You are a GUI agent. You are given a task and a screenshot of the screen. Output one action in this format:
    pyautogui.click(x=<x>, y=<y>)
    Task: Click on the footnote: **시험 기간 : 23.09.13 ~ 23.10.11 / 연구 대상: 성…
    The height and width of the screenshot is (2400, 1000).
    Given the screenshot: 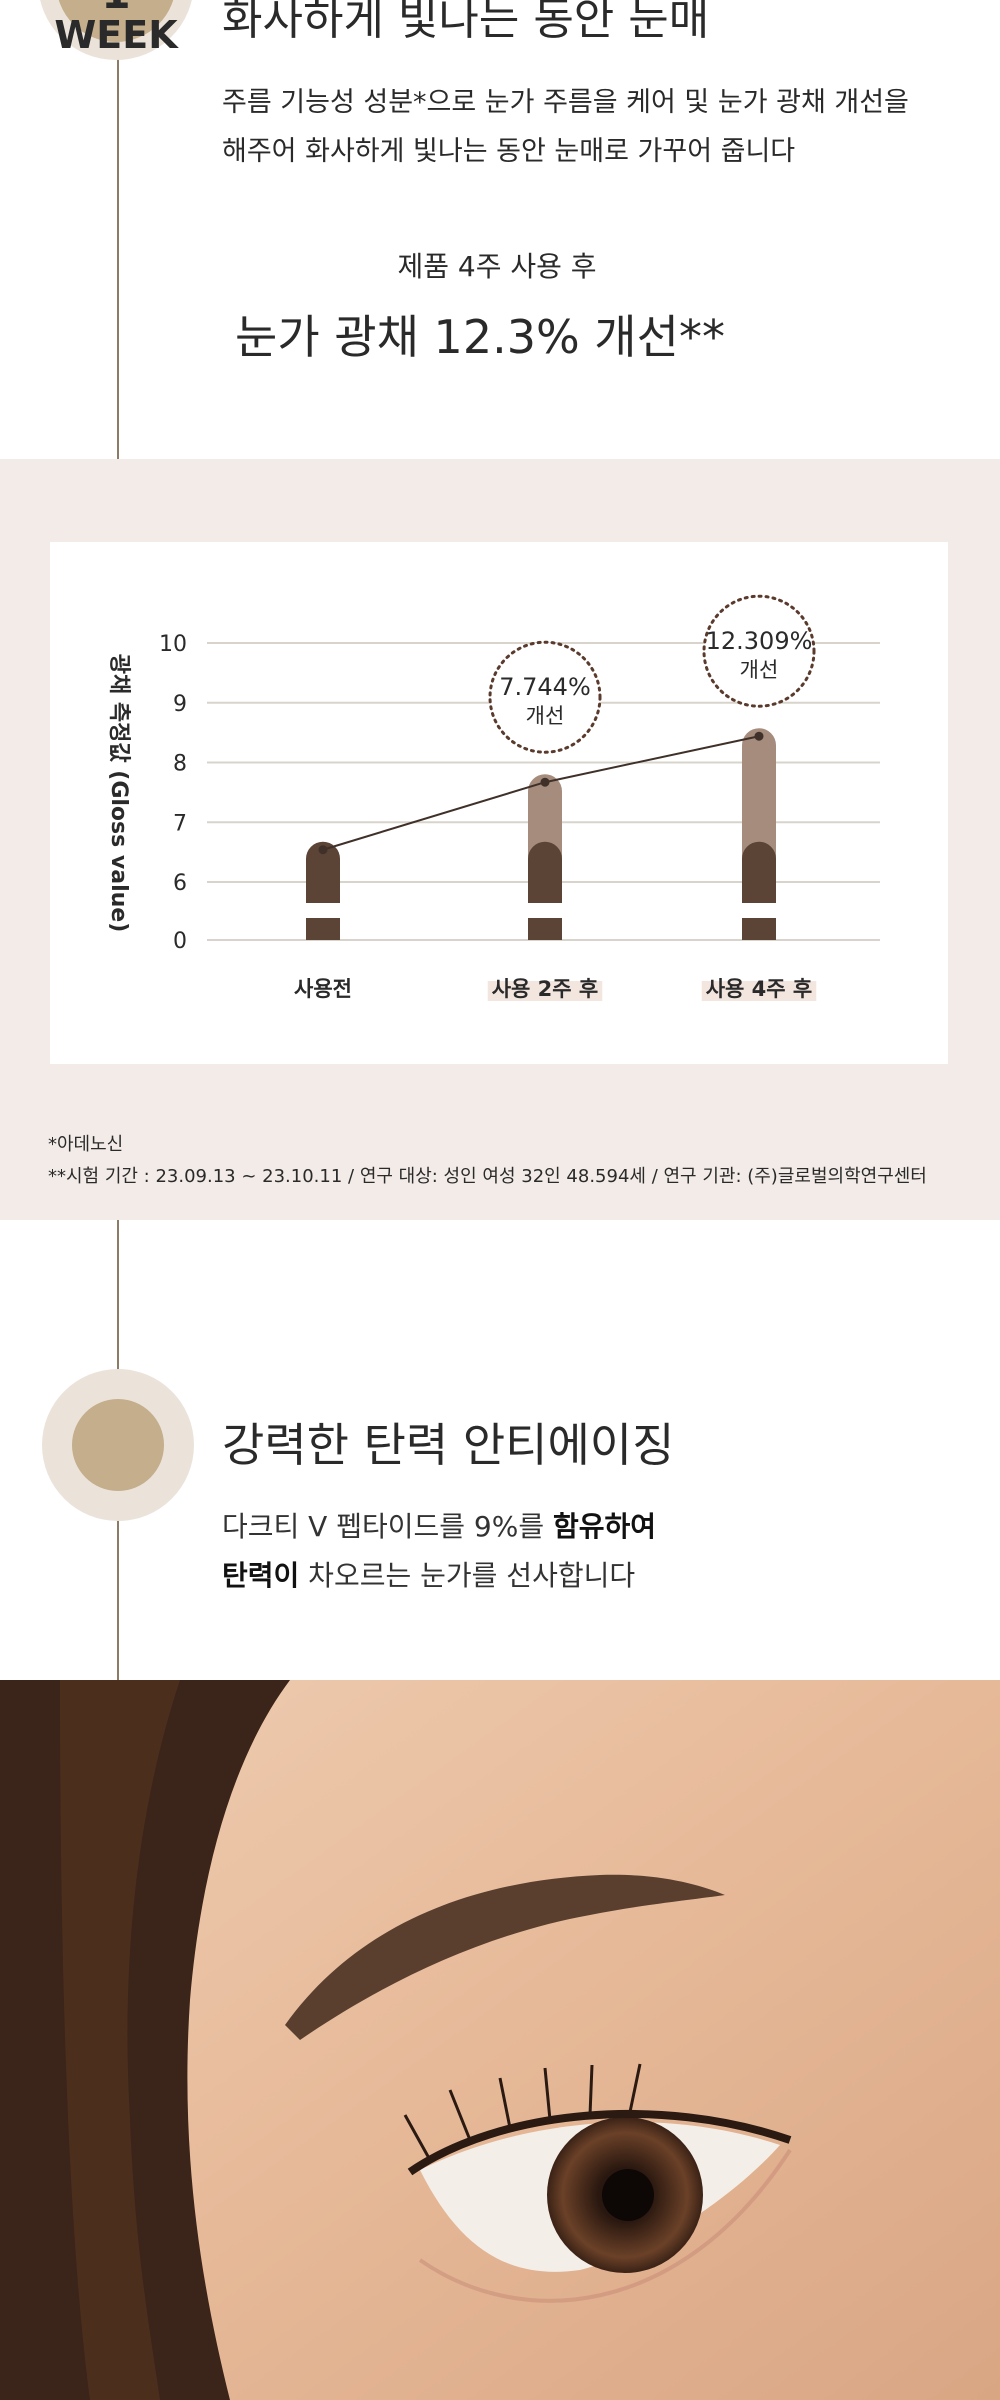 What is the action you would take?
    pyautogui.click(x=487, y=1176)
    